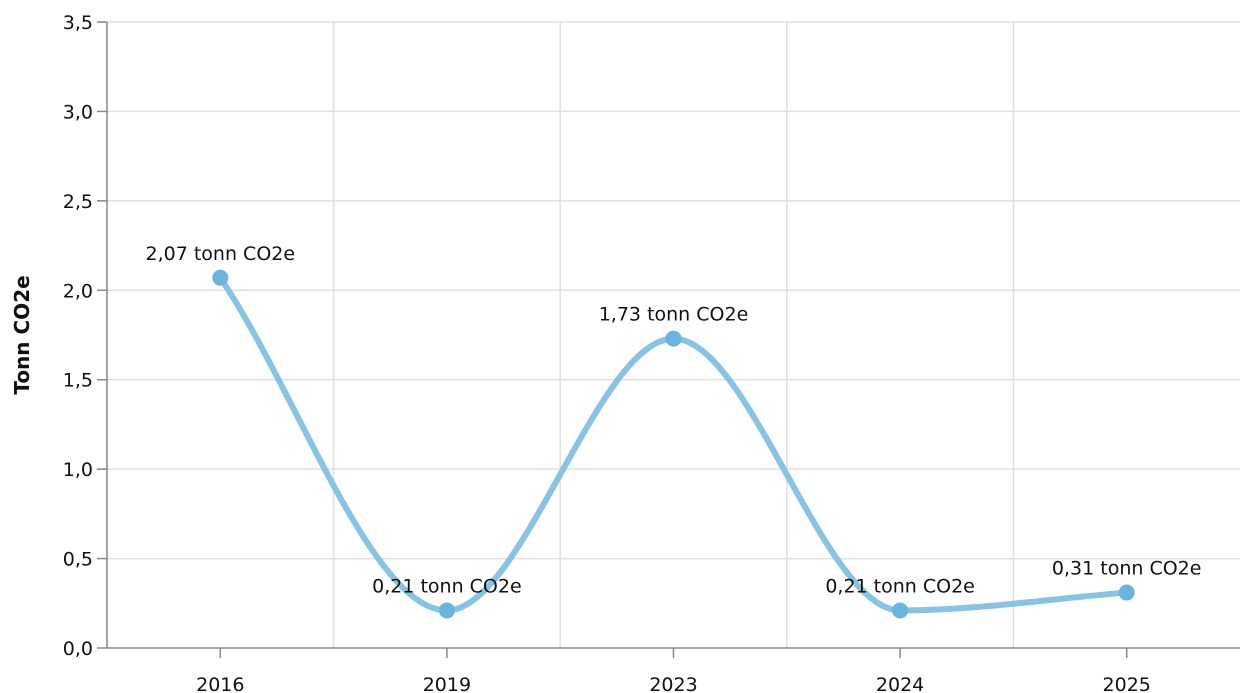  What do you see at coordinates (78, 560) in the screenshot?
I see `y-tick-label: 0,5` at bounding box center [78, 560].